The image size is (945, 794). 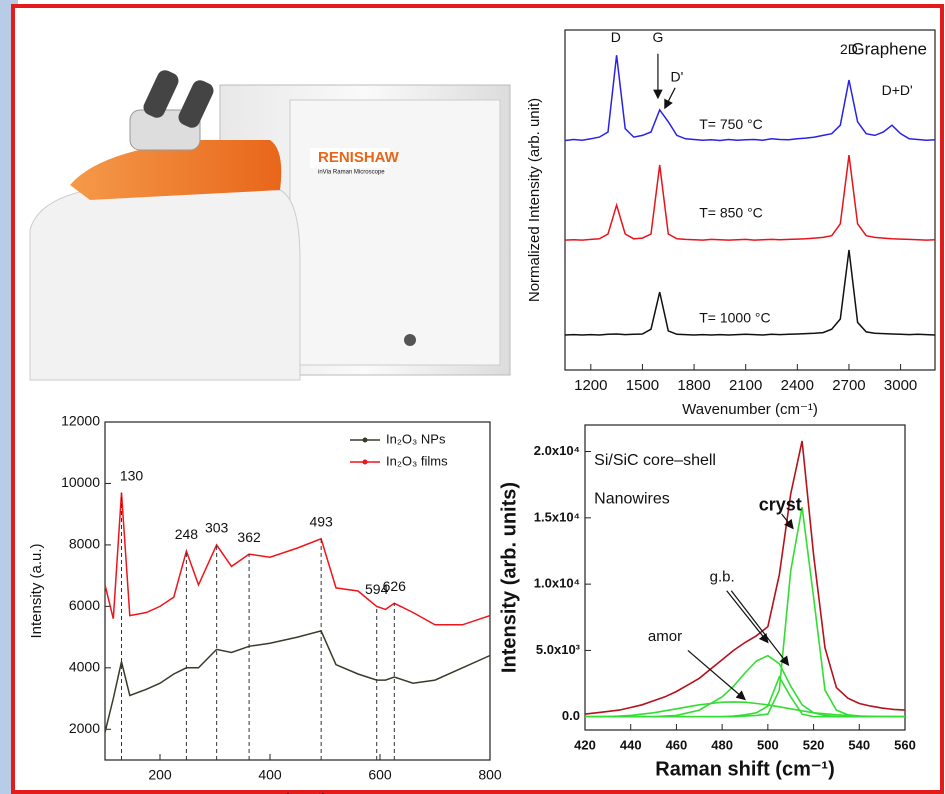 I want to click on x-tick-label: 400, so click(x=270, y=775).